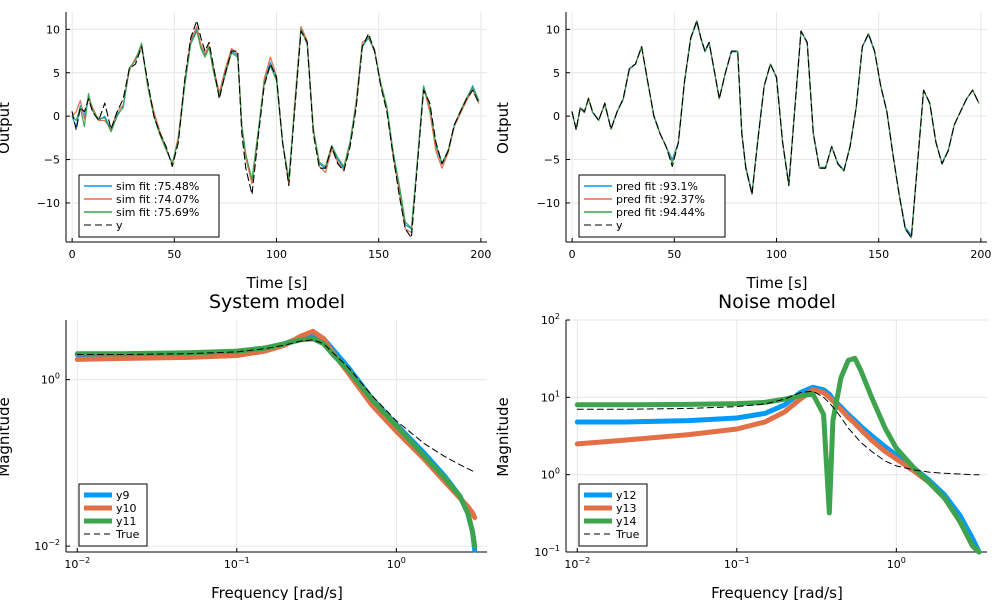 This screenshot has width=1000, height=600. Describe the element at coordinates (126, 508) in the screenshot. I see `legend-label-sysmodel-1: y10` at that location.